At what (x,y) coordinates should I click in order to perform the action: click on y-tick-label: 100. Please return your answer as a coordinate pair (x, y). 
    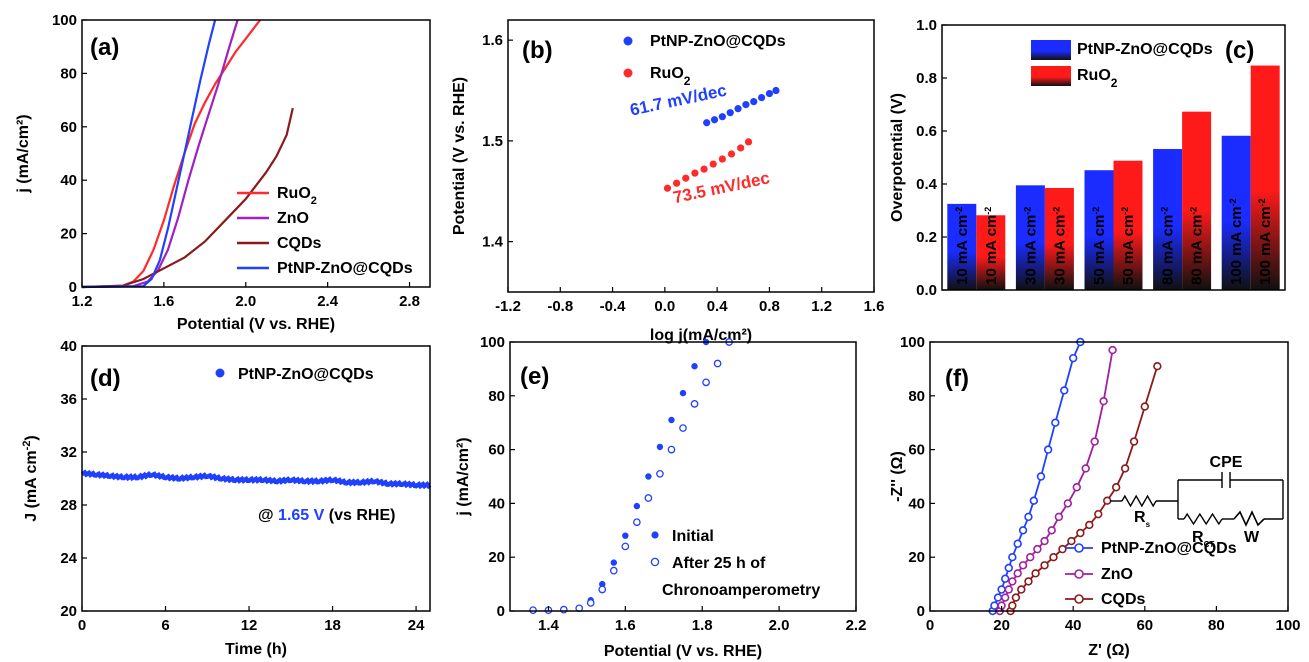
    Looking at the image, I should click on (64, 20).